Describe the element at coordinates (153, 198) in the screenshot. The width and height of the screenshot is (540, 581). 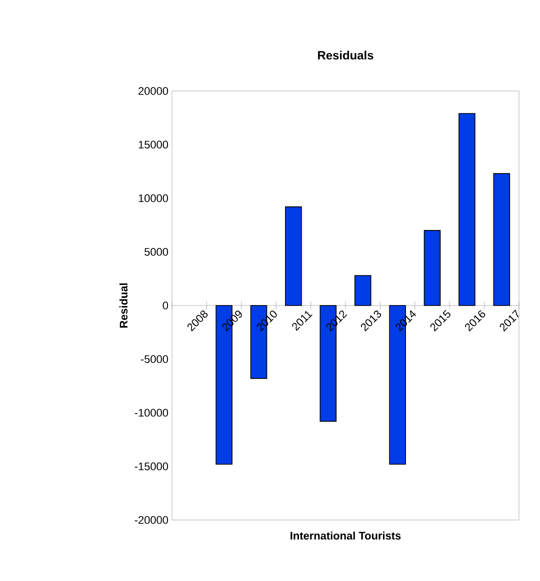
I see `y-tick-label: 10000` at that location.